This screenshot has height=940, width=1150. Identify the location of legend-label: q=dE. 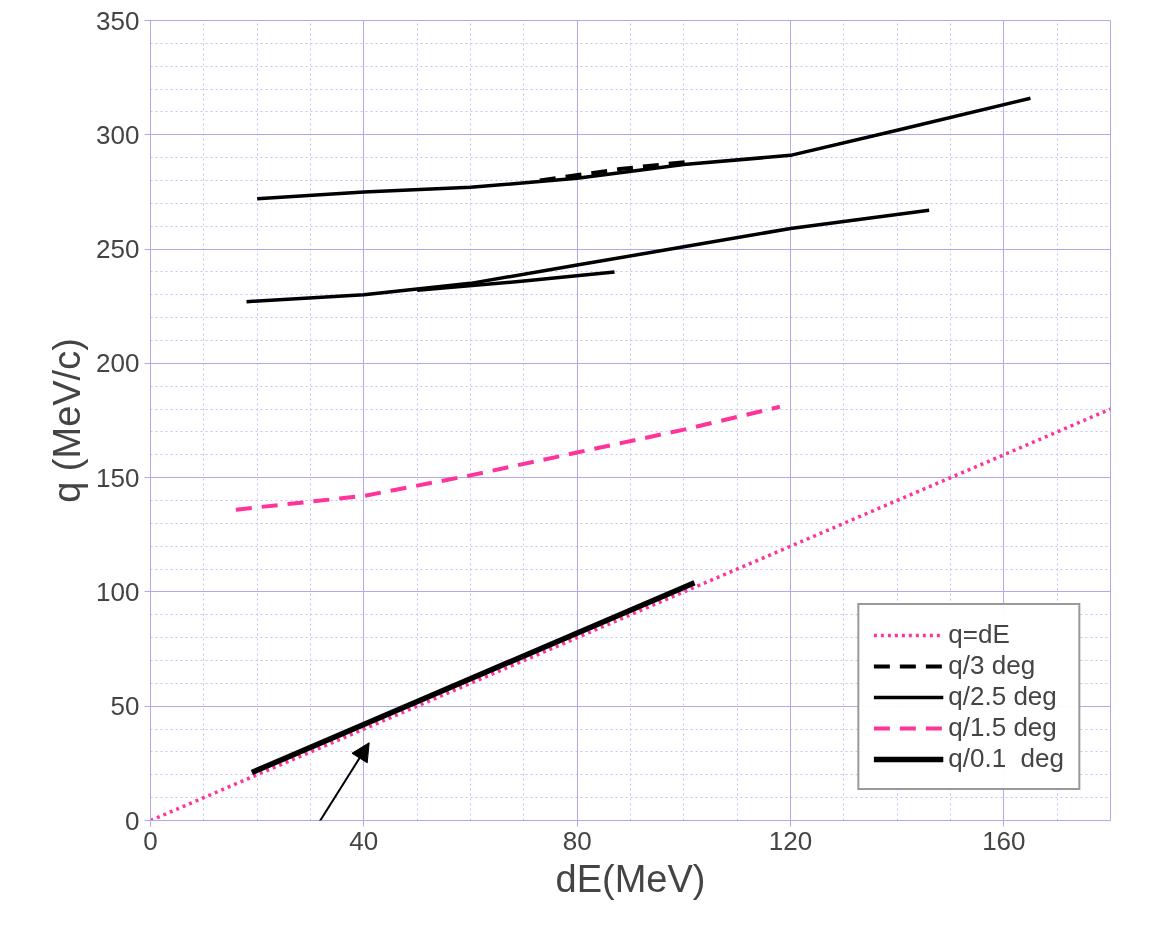
(979, 634).